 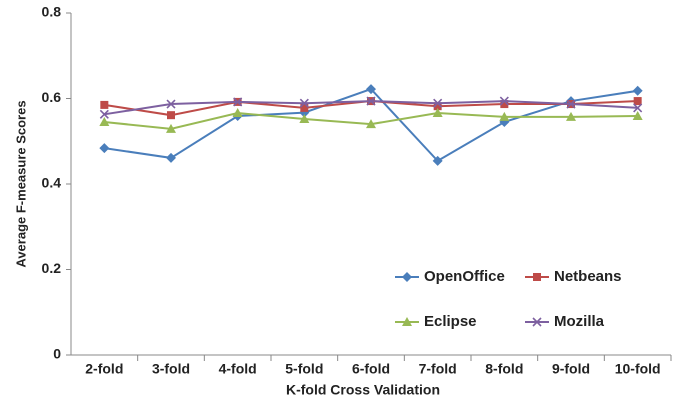 What do you see at coordinates (52, 268) in the screenshot?
I see `y-tick-label: 0.2` at bounding box center [52, 268].